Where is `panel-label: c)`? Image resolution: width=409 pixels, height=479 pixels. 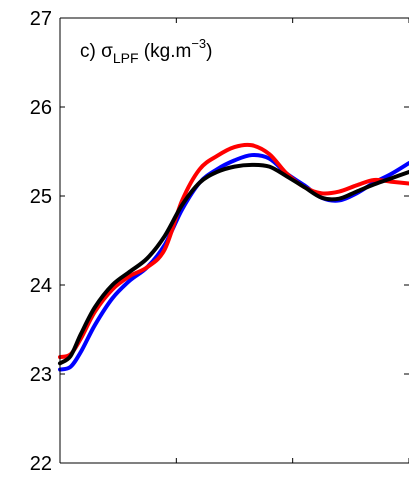
panel-label: c) is located at coordinates (90, 51).